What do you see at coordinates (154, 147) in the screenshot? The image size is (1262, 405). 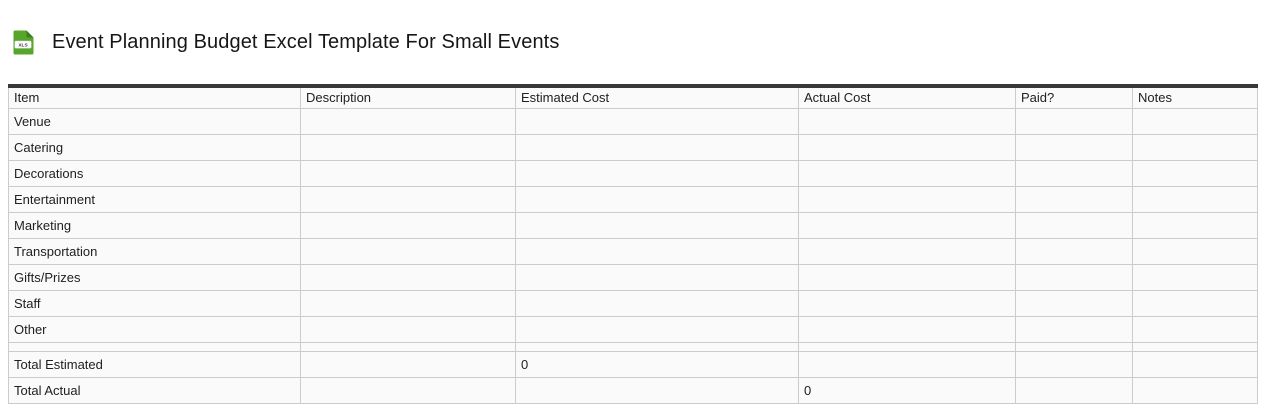 I see `table-cell: Catering` at bounding box center [154, 147].